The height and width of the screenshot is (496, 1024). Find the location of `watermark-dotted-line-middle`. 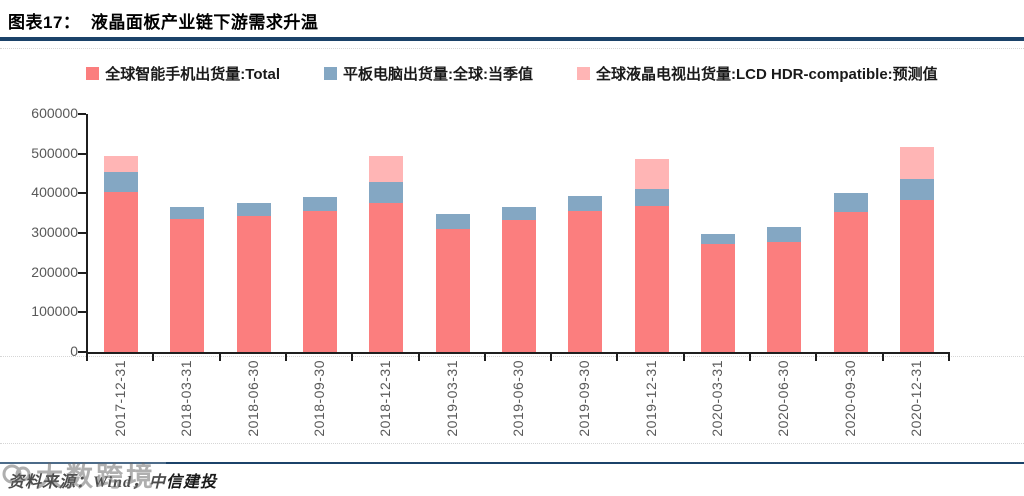

watermark-dotted-line-middle is located at coordinates (512, 356).